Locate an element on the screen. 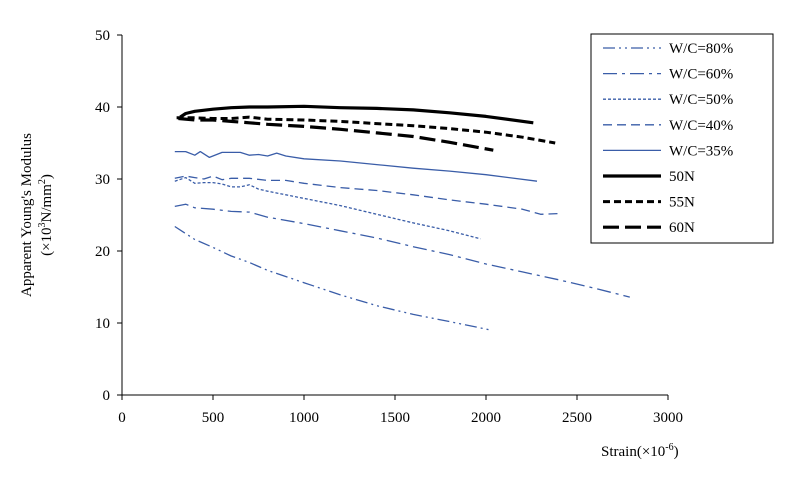  series-line-w-c-35- is located at coordinates (356, 166).